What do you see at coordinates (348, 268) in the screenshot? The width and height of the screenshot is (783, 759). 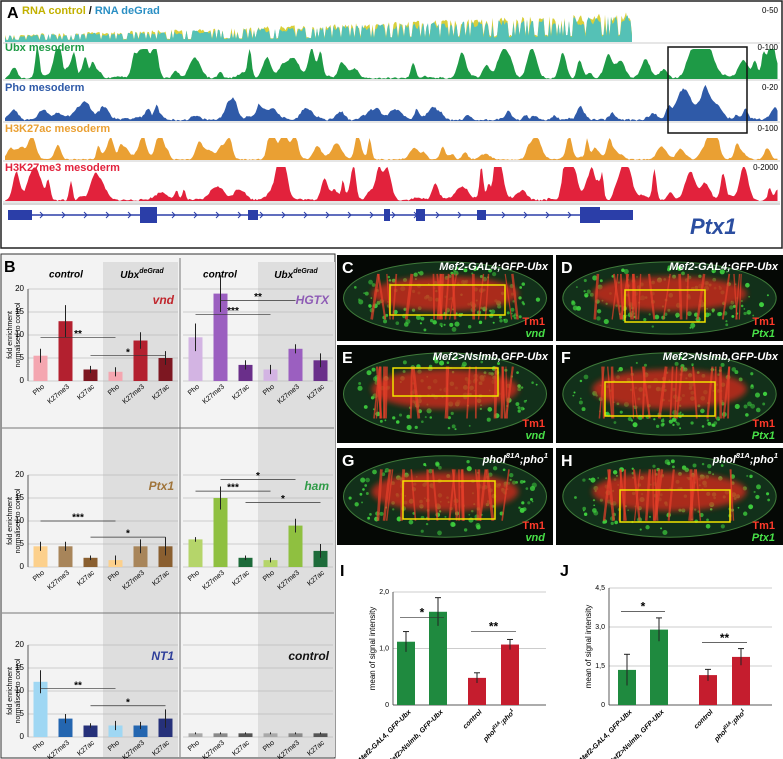 I see `panel-label: C` at bounding box center [348, 268].